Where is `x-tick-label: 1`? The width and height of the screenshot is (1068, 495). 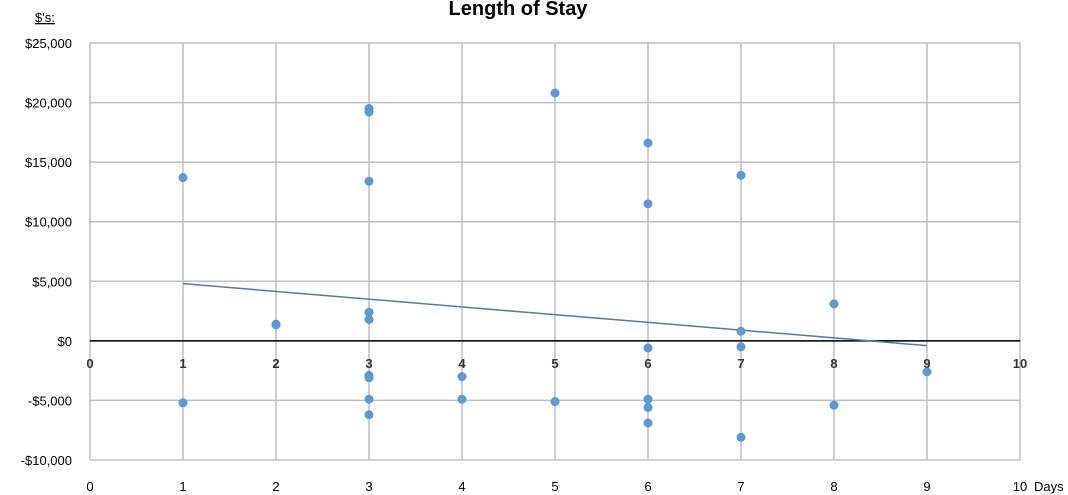 x-tick-label: 1 is located at coordinates (182, 486).